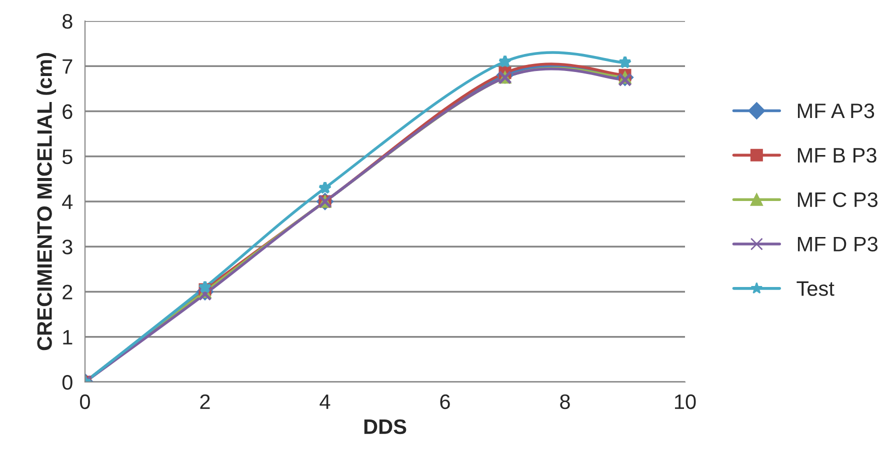 The image size is (890, 468). Describe the element at coordinates (67, 157) in the screenshot. I see `y-tick-label: 5` at that location.